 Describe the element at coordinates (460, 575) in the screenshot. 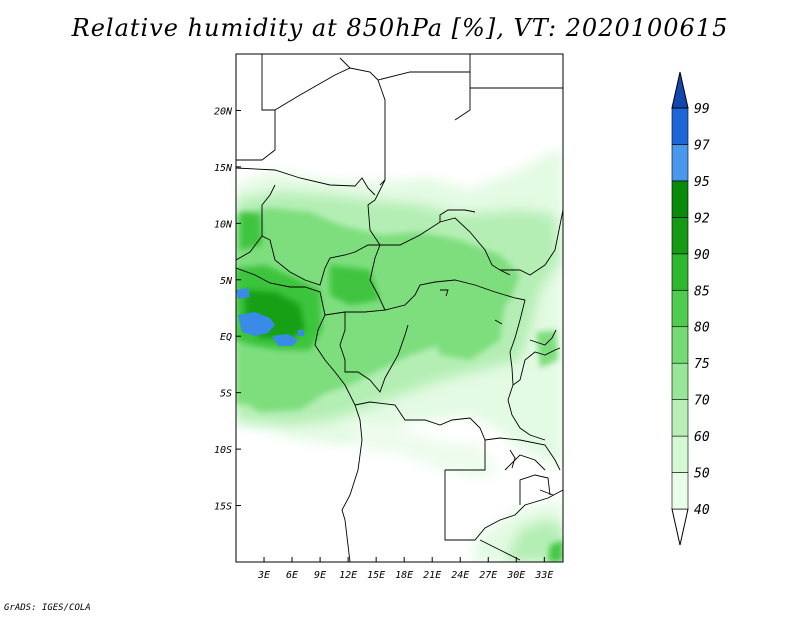

I see `lon-tick-label: 24E` at that location.